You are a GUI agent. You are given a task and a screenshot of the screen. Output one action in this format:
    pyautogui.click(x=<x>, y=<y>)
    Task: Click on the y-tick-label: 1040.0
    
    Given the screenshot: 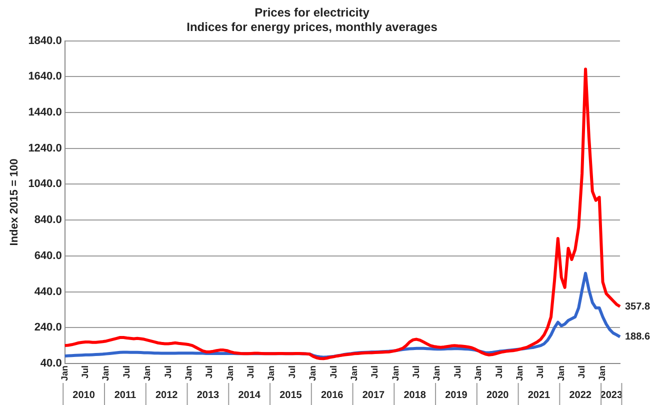 What is the action you would take?
    pyautogui.click(x=45, y=184)
    